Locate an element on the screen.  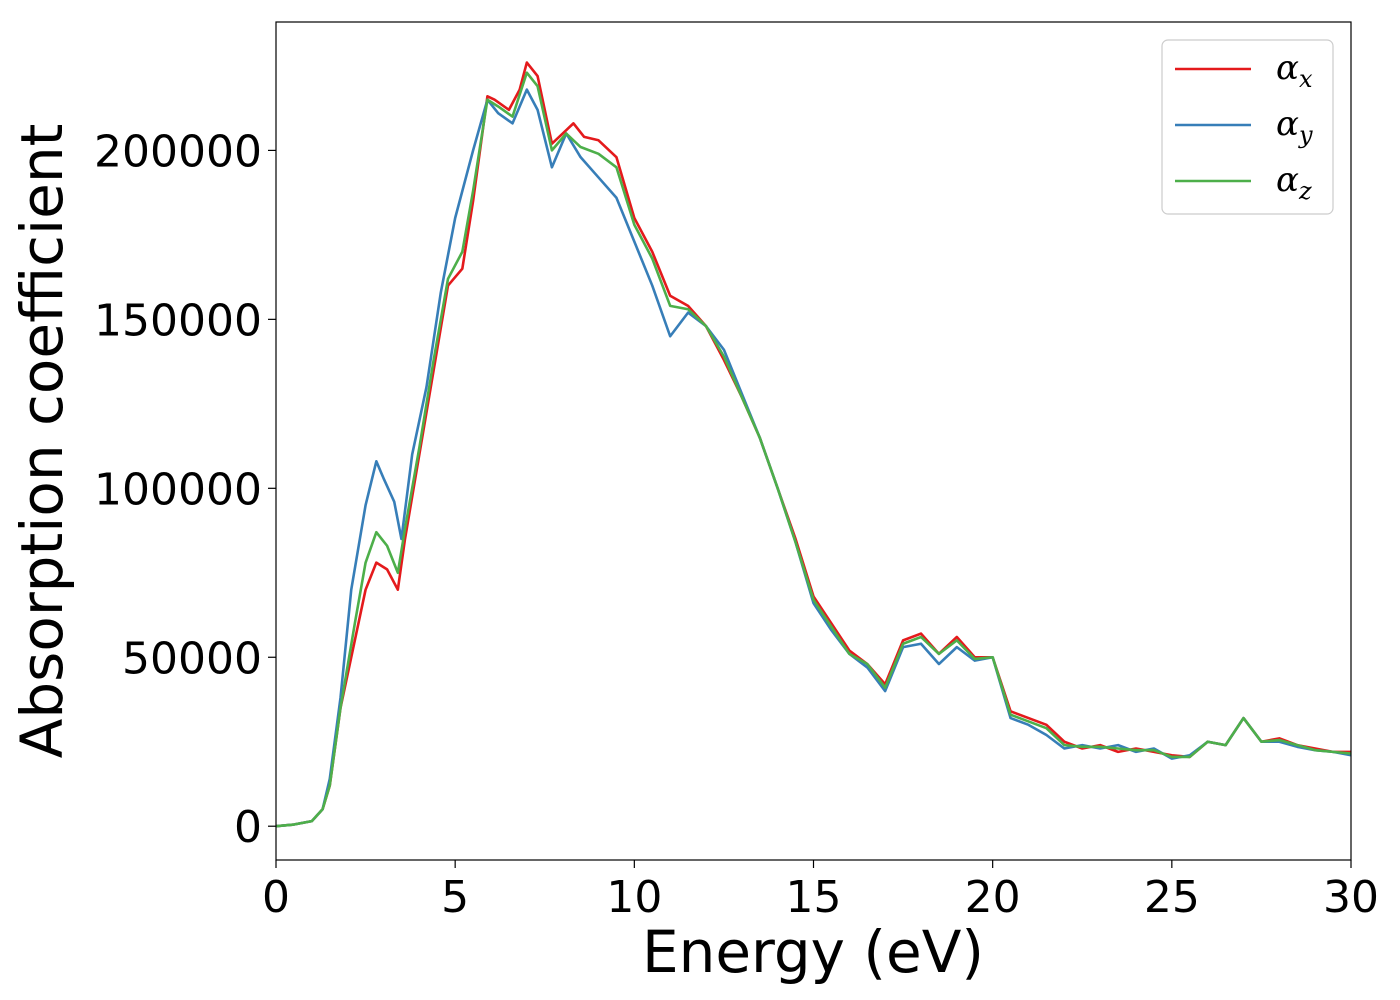
y-tick-label: 0 is located at coordinates (248, 827).